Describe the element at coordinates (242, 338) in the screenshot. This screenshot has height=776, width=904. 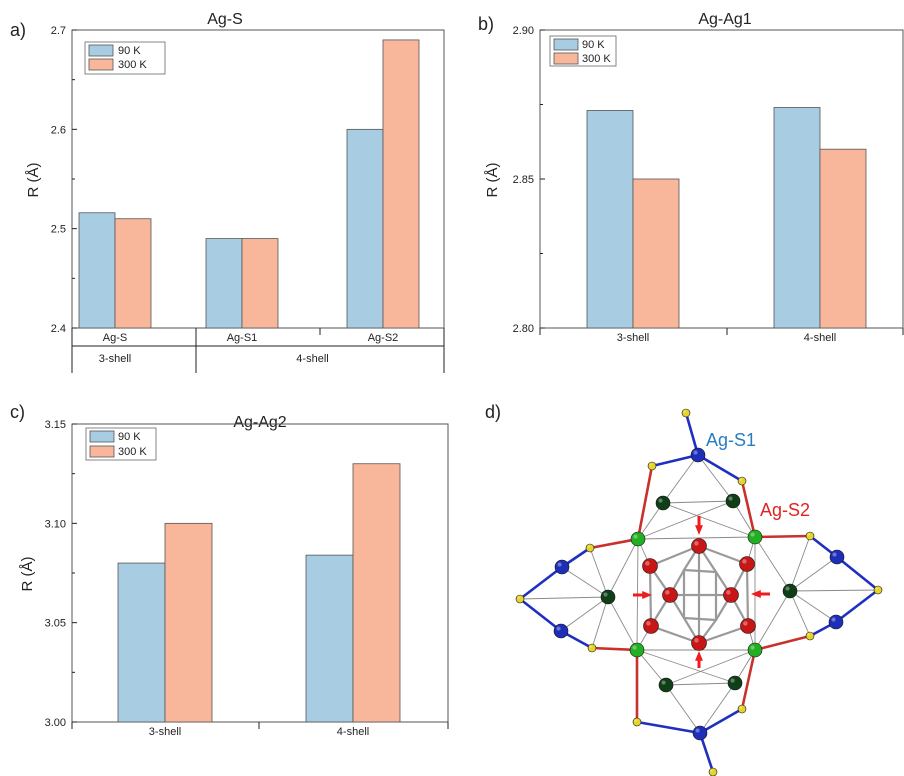
I see `x-tick-label: Ag-S1` at that location.